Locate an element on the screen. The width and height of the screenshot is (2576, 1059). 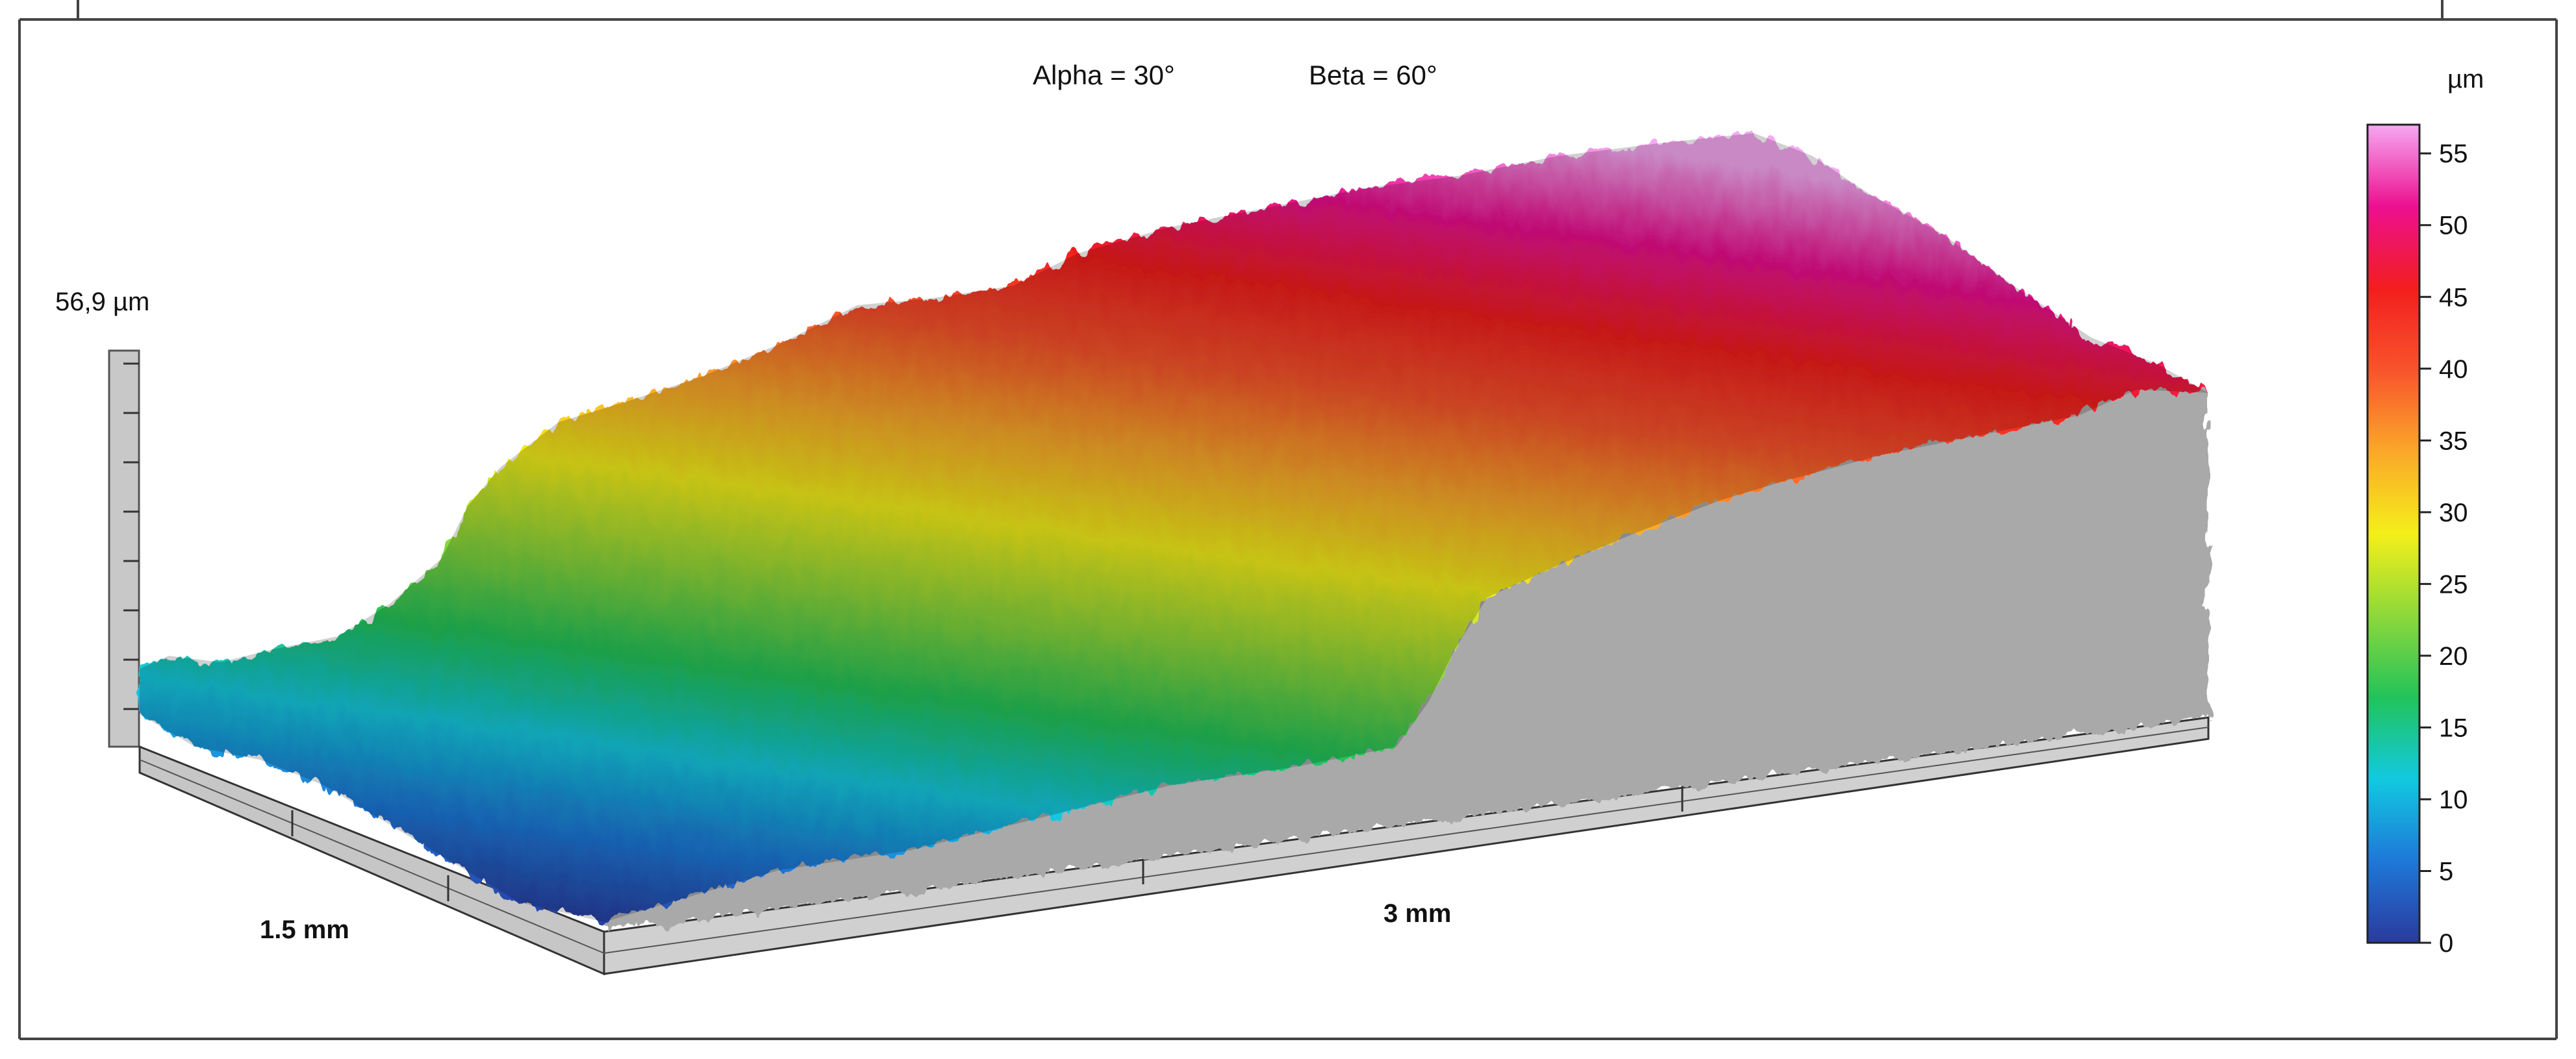
colorbar-unit: µm is located at coordinates (2465, 79).